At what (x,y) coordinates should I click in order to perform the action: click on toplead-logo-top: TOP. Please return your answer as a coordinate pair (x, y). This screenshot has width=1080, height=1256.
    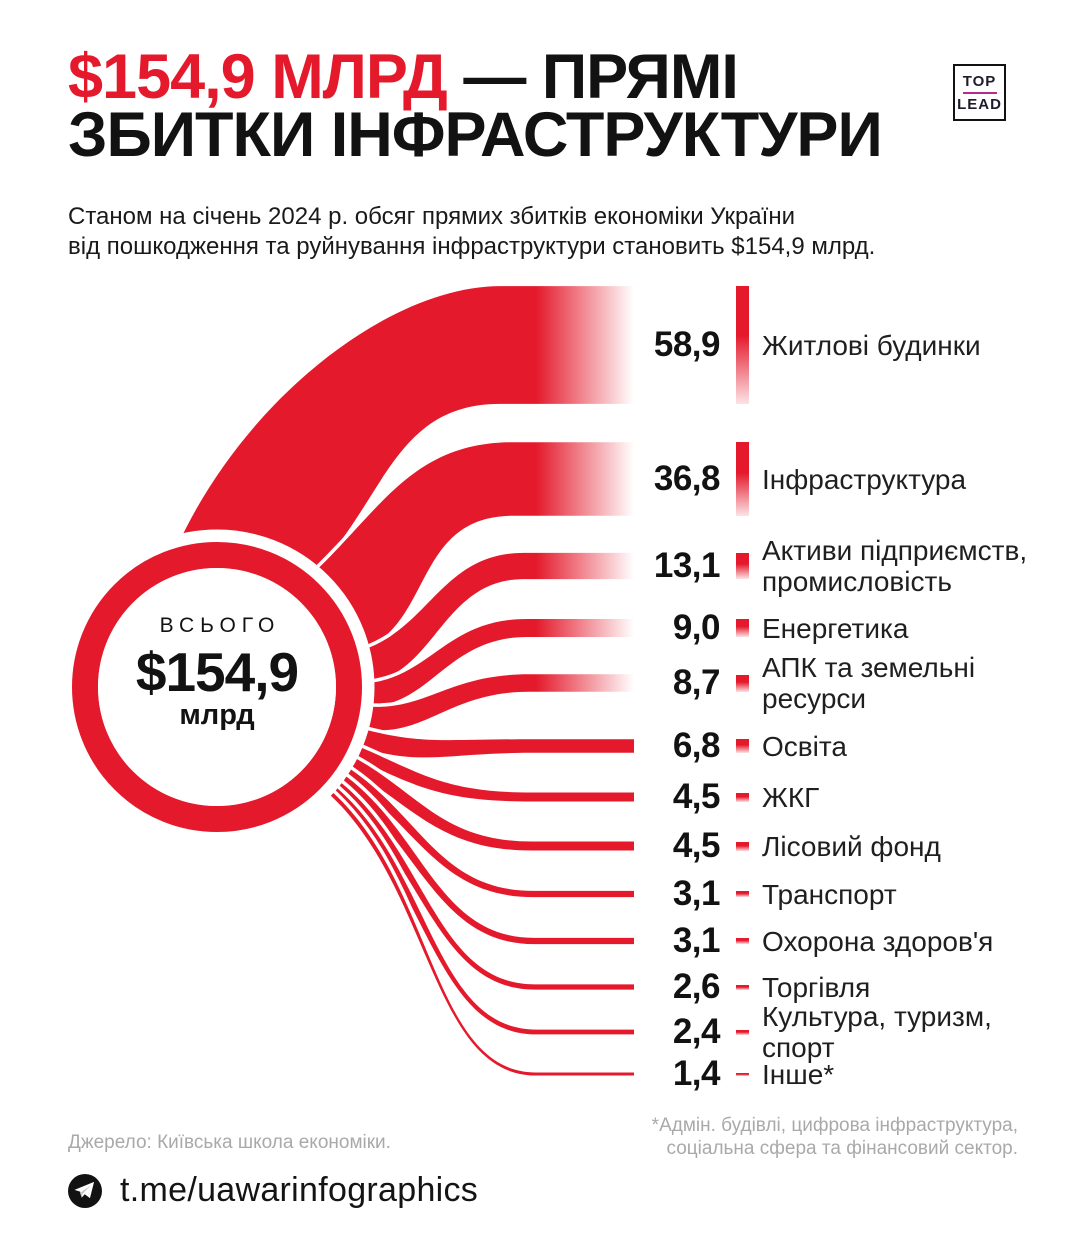
    Looking at the image, I should click on (979, 81).